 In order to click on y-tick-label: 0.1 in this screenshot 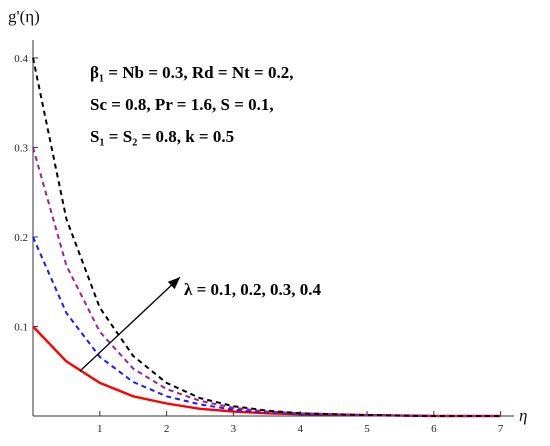, I will do `click(21, 327)`.